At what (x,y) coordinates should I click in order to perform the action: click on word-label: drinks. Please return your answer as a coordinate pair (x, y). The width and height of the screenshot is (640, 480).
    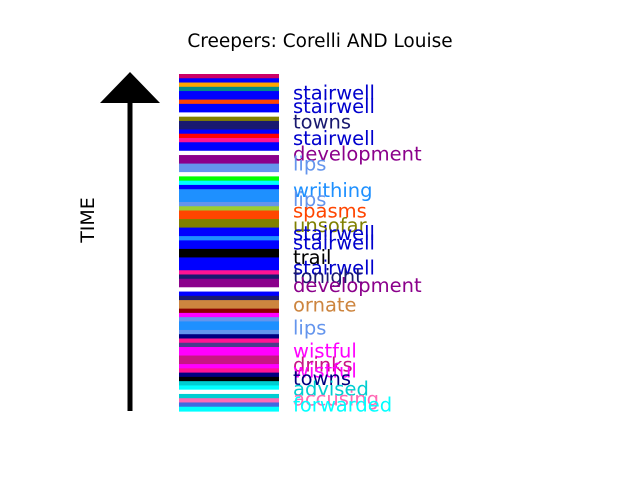
    Looking at the image, I should click on (323, 364).